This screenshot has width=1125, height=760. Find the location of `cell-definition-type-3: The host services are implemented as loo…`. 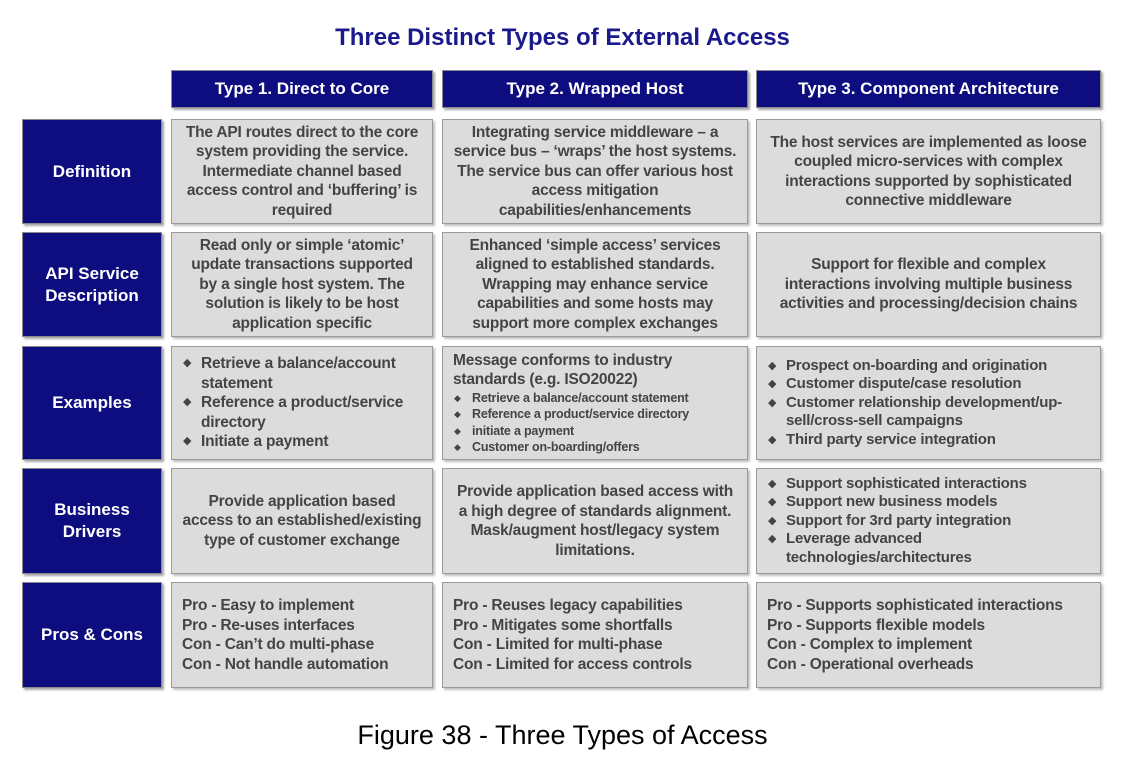

cell-definition-type-3: The host services are implemented as loo… is located at coordinates (928, 171).